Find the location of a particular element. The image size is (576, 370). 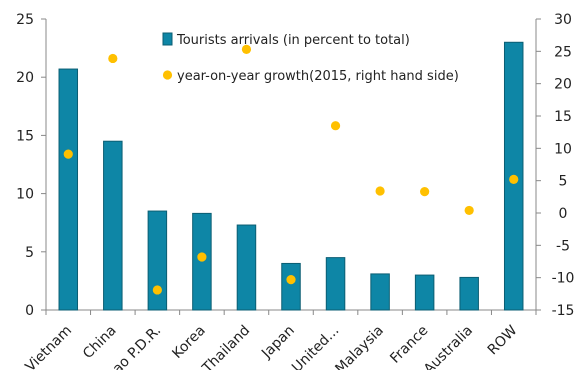

x-category-label: Japan is located at coordinates (278, 343).